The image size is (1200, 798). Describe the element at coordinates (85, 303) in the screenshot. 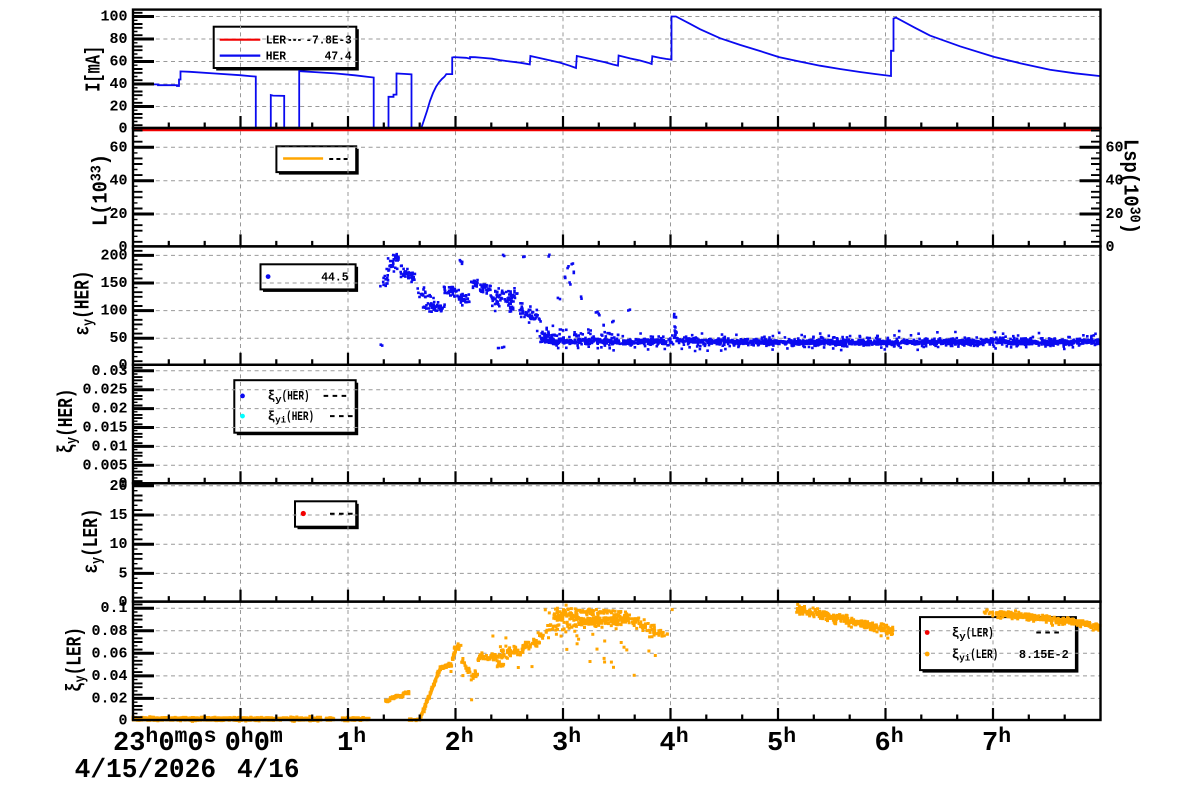

I see `svg-text: εy(HER)` at that location.